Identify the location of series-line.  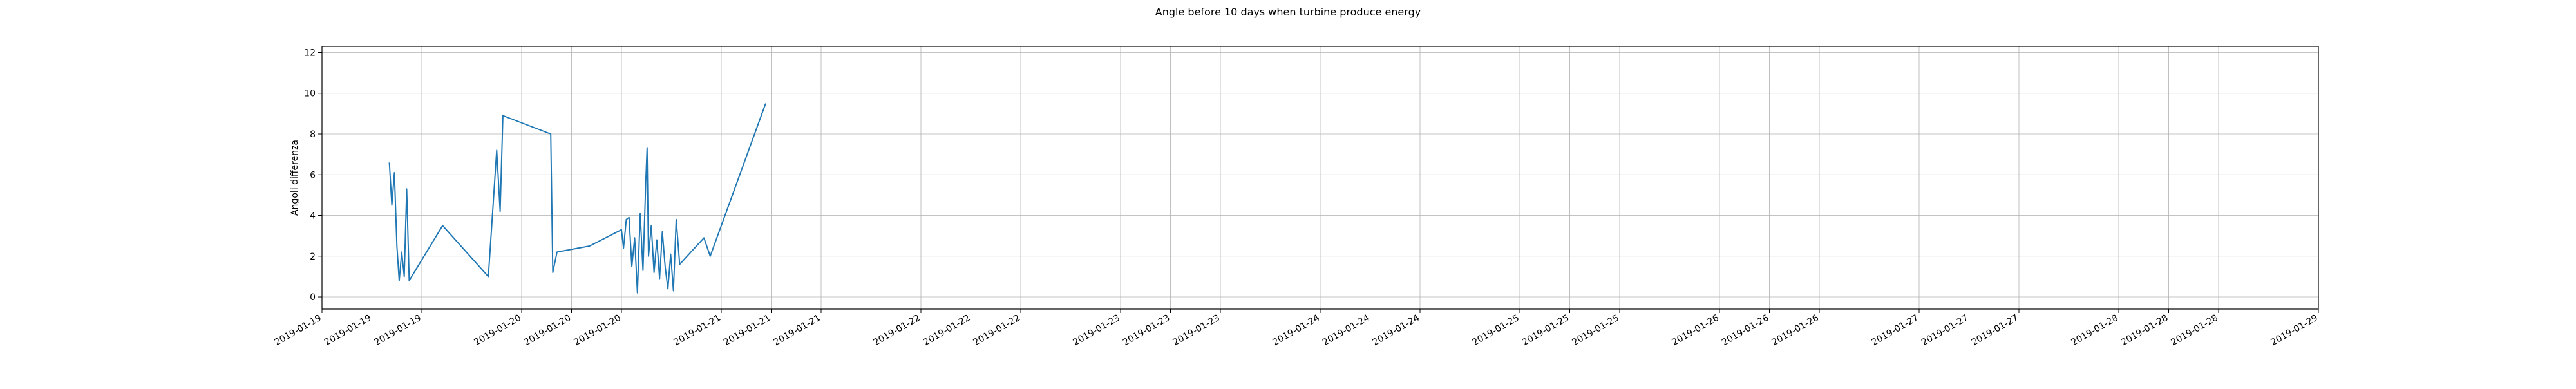
(577, 199).